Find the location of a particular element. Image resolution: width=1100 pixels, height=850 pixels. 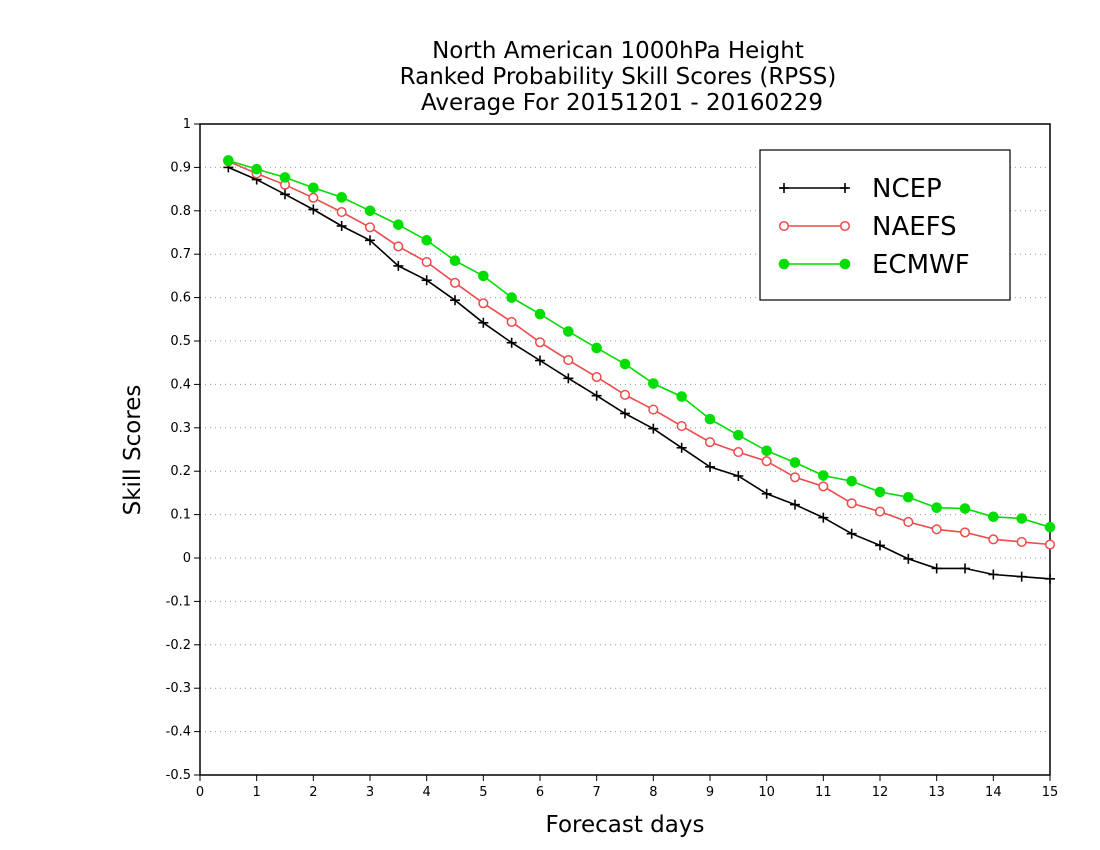

x-tick-label: 9 is located at coordinates (710, 792).